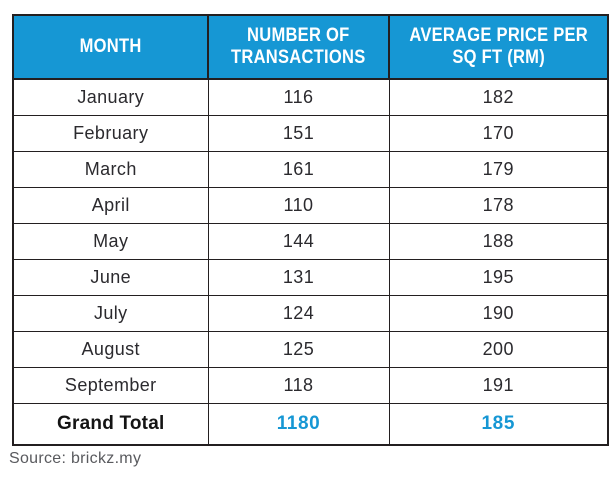 Image resolution: width=613 pixels, height=482 pixels. Describe the element at coordinates (298, 313) in the screenshot. I see `transactions-cell: 124` at that location.